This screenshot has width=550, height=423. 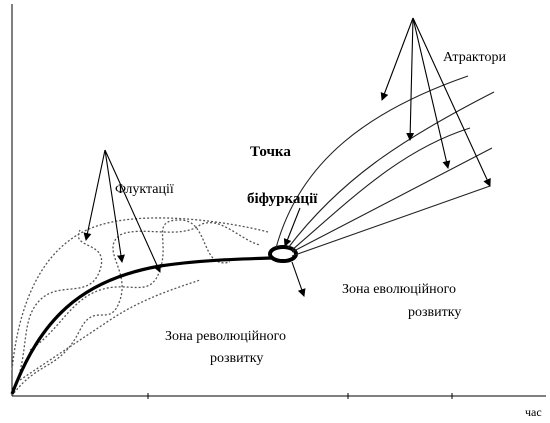 I want to click on evolution-label: розвитку, so click(x=434, y=312).